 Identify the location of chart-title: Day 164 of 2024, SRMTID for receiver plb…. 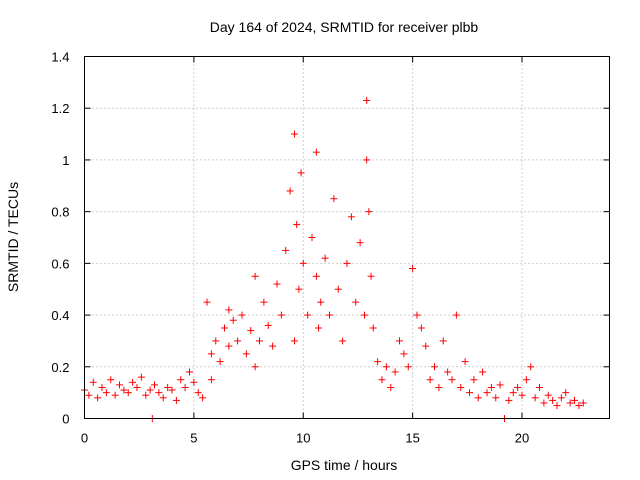
(344, 27).